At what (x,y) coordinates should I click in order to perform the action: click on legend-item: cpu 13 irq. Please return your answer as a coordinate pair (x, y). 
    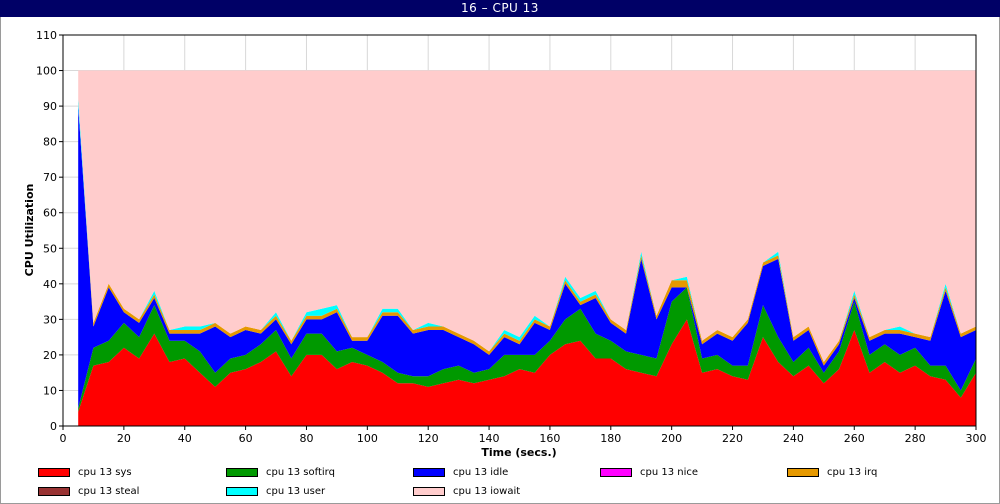
    Looking at the image, I should click on (832, 472).